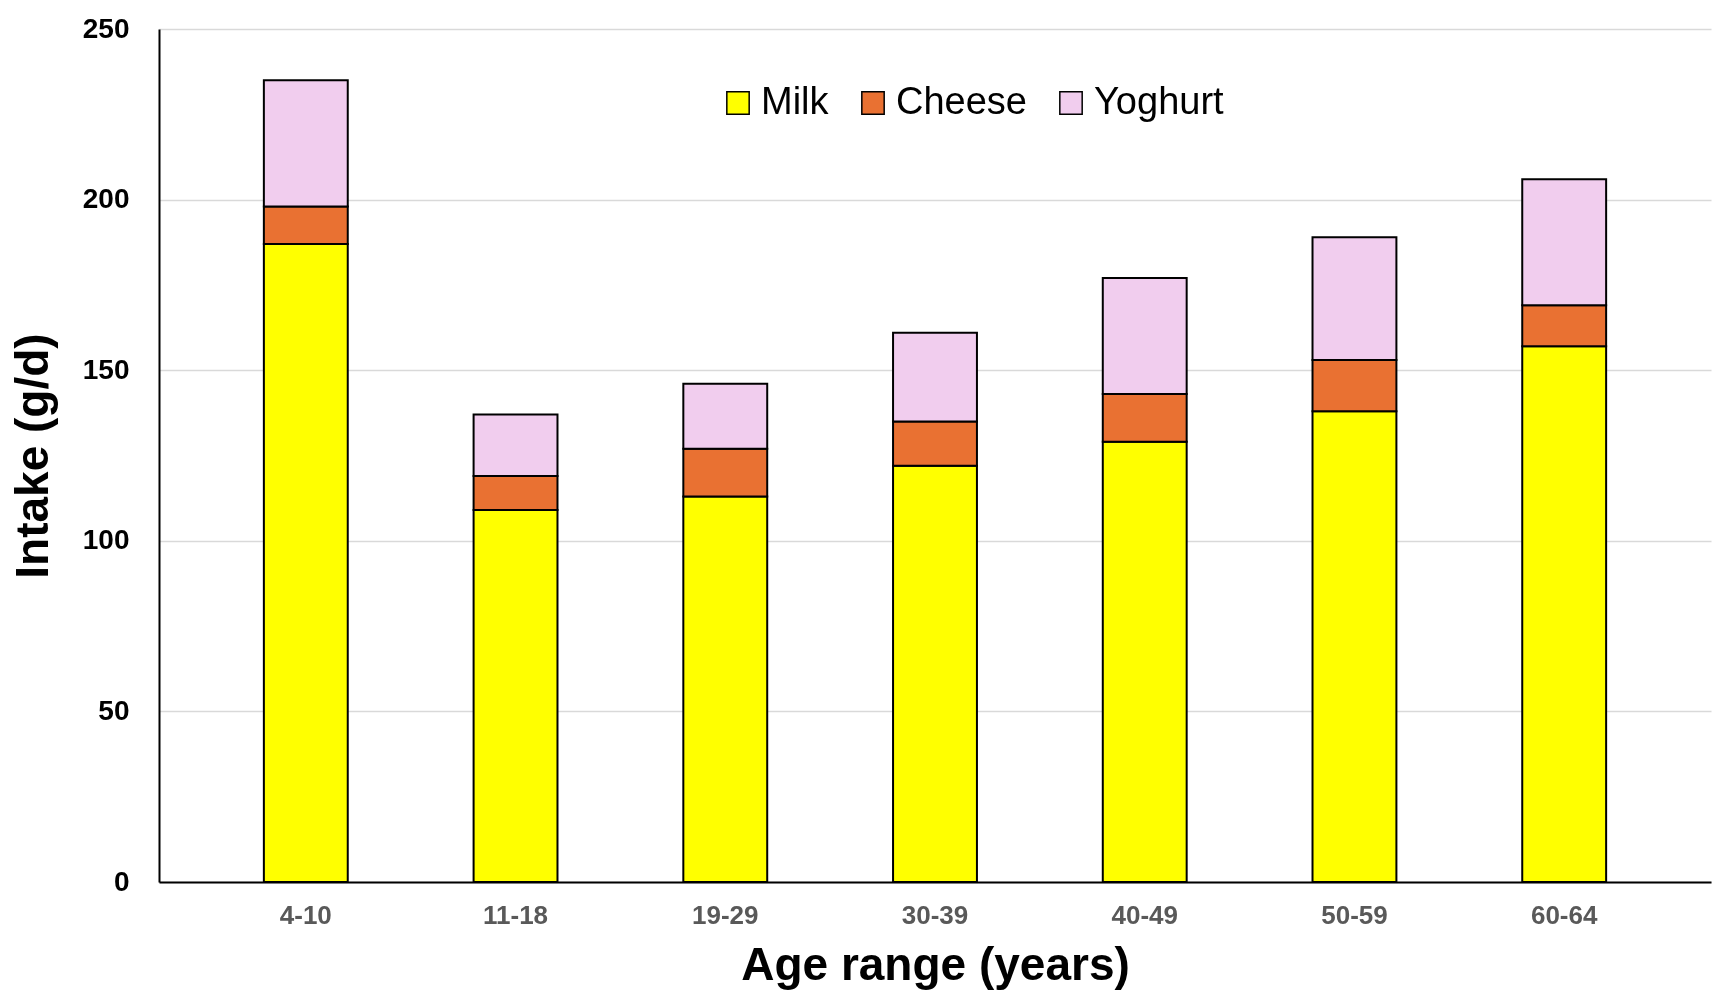 Image resolution: width=1716 pixels, height=998 pixels. Describe the element at coordinates (114, 710) in the screenshot. I see `y-tick-label: 50` at that location.